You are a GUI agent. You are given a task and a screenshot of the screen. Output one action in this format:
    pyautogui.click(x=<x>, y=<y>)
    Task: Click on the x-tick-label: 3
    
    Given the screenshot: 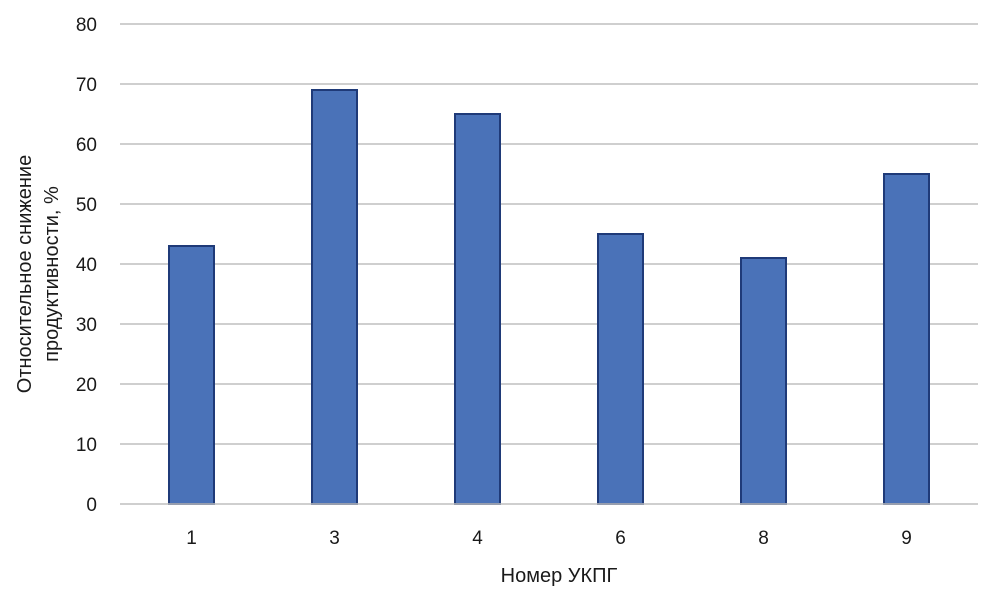 What is the action you would take?
    pyautogui.click(x=334, y=538)
    